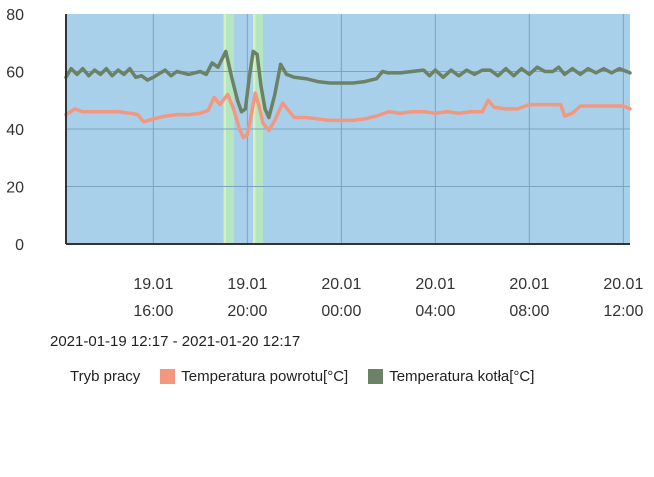  What do you see at coordinates (529, 311) in the screenshot?
I see `x-tick-time: 08:00` at bounding box center [529, 311].